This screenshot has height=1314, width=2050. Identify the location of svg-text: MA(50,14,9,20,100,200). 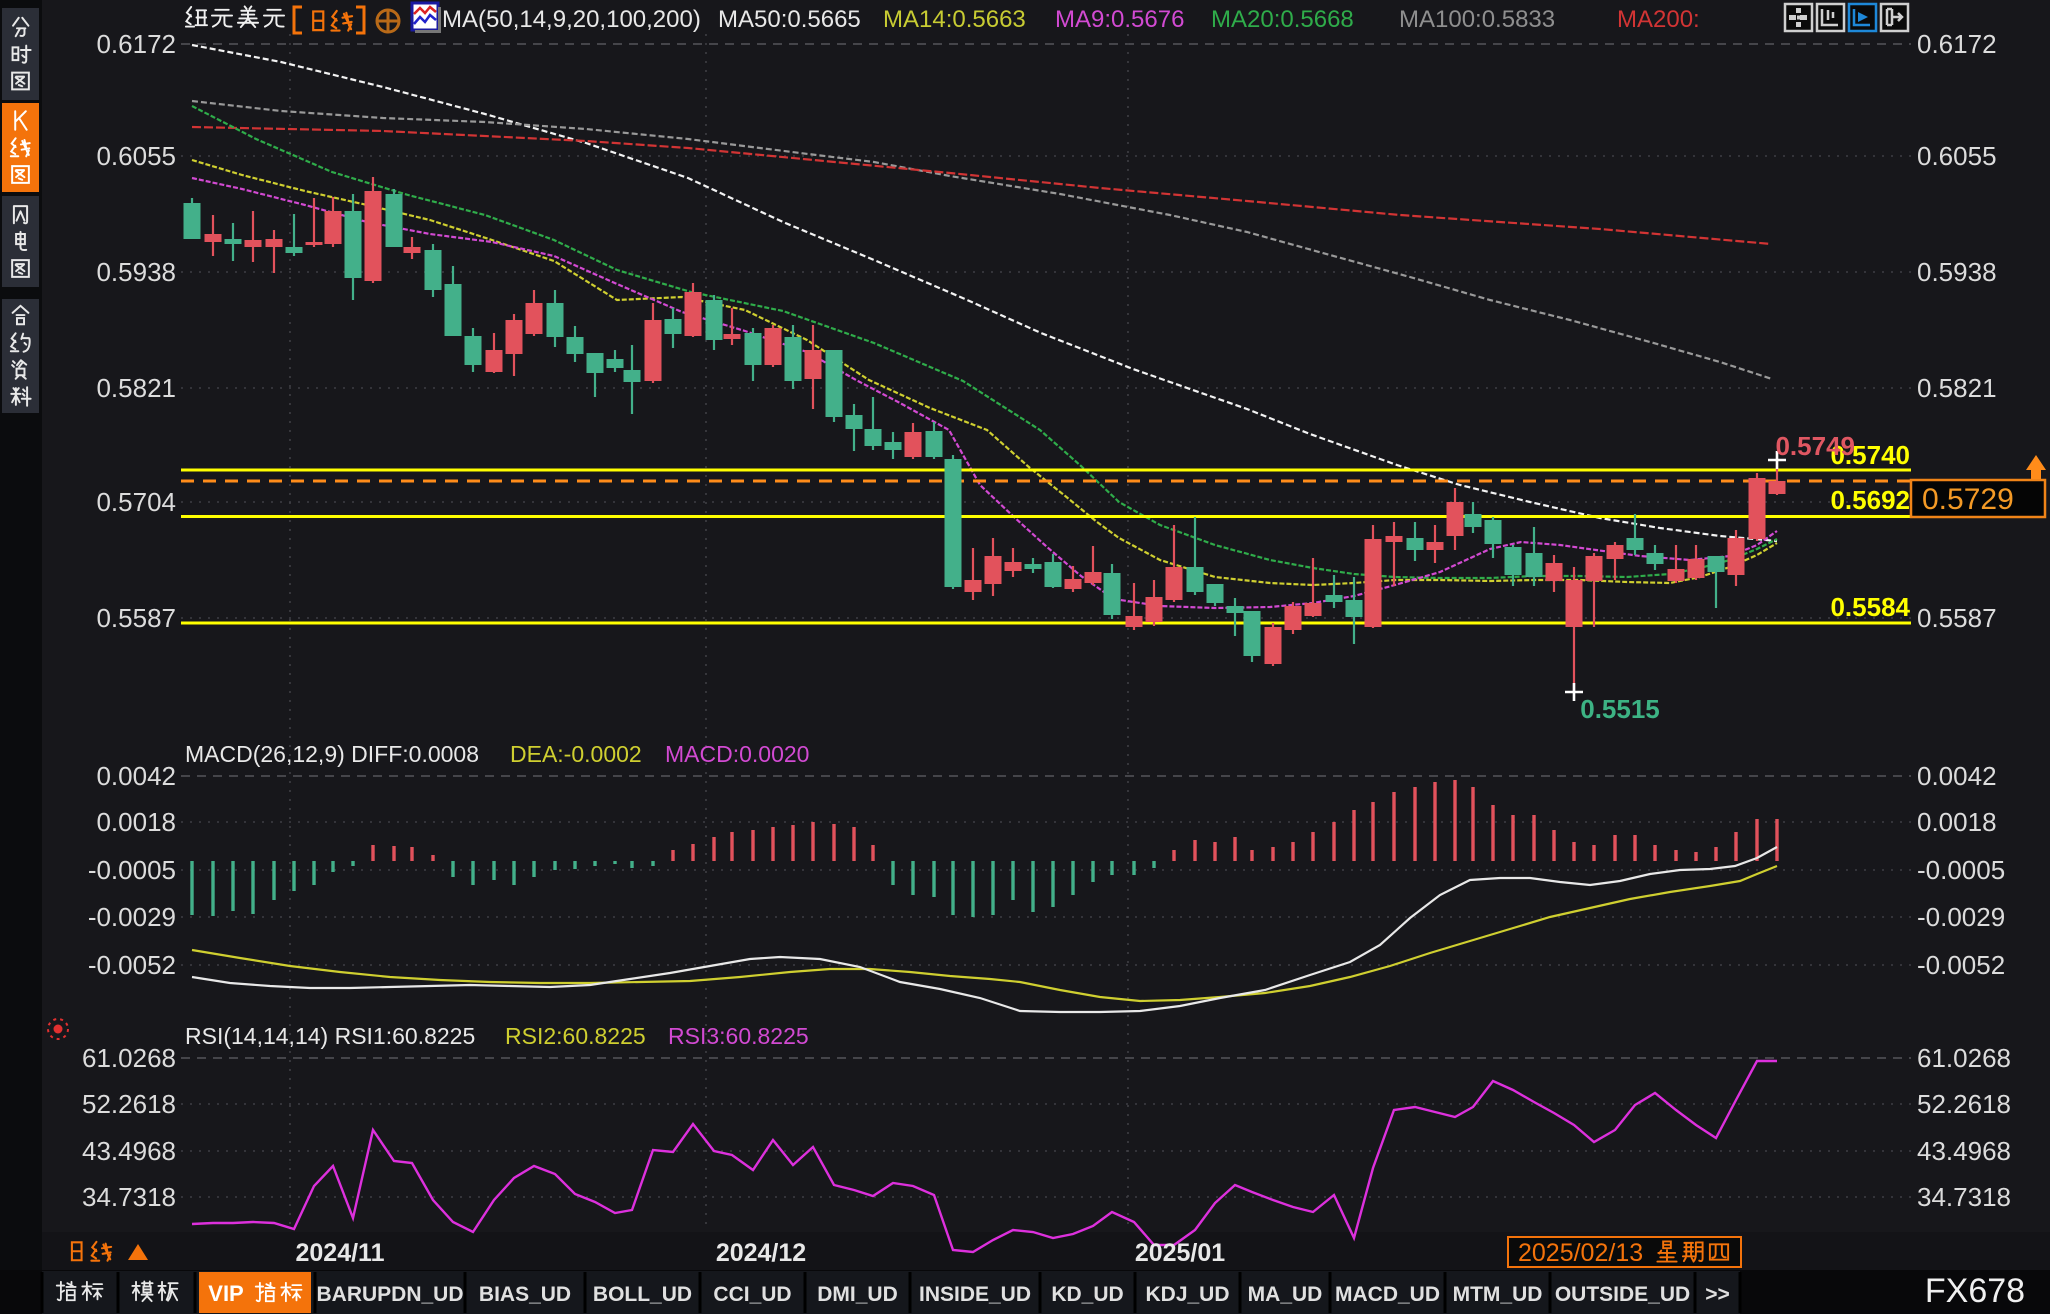
(571, 19).